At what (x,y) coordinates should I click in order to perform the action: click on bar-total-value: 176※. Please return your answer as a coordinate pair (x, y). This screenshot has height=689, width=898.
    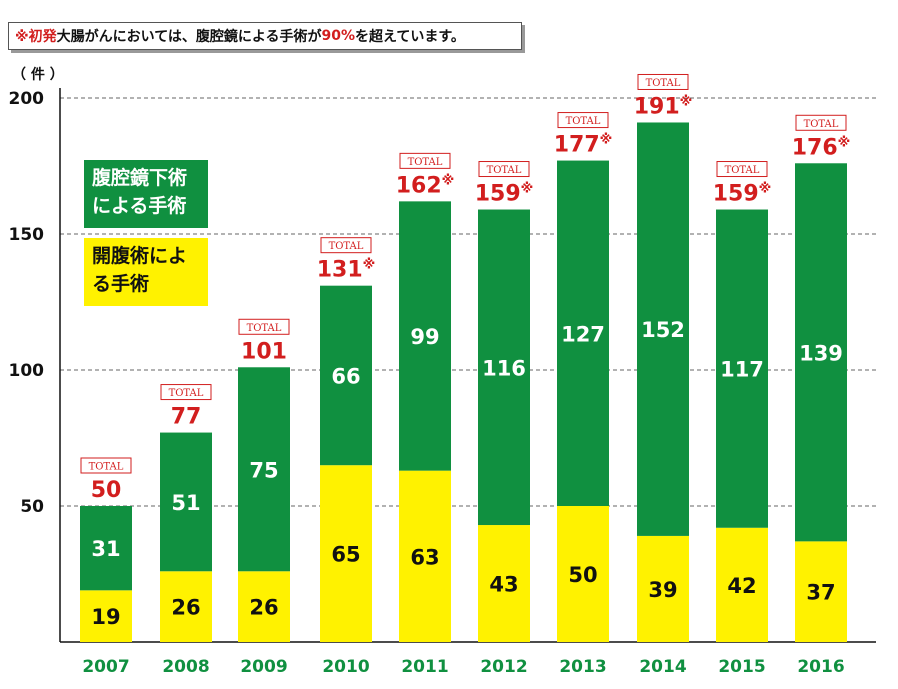
    Looking at the image, I should click on (821, 147).